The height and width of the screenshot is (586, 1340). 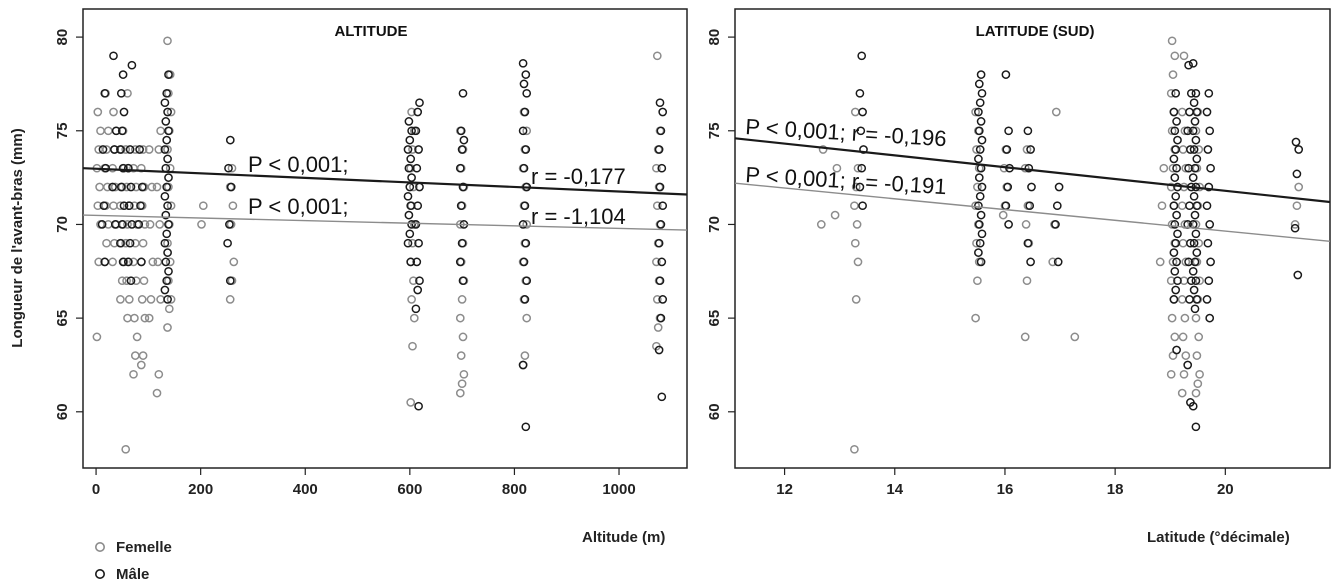 I want to click on latitude-y-tick-label: 70, so click(x=714, y=224).